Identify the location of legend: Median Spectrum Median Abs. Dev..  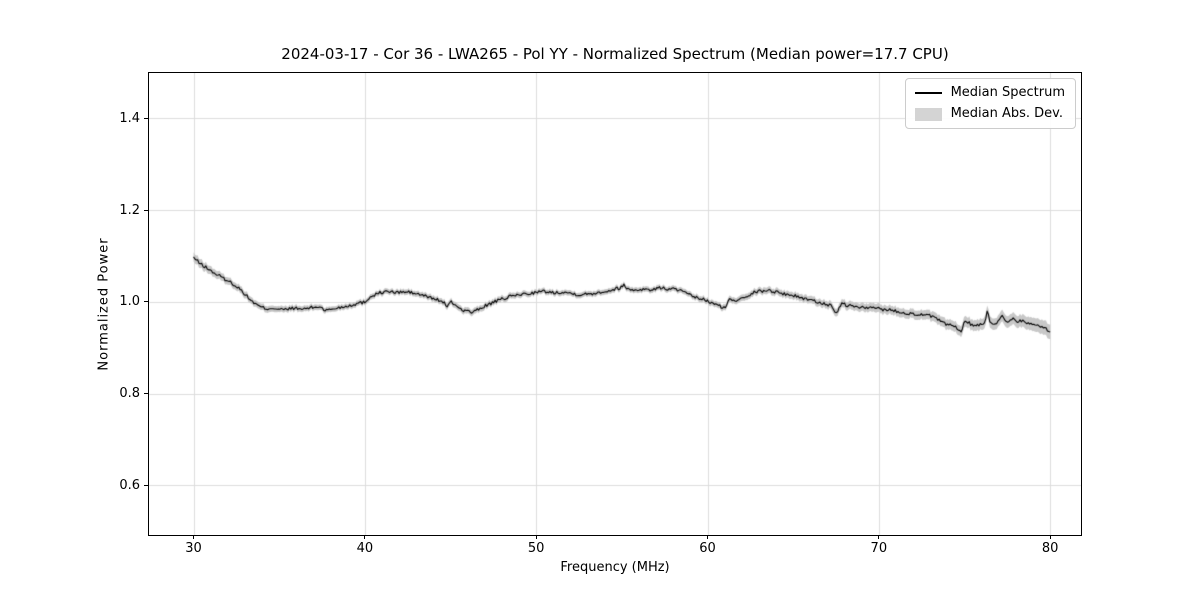
(990, 103).